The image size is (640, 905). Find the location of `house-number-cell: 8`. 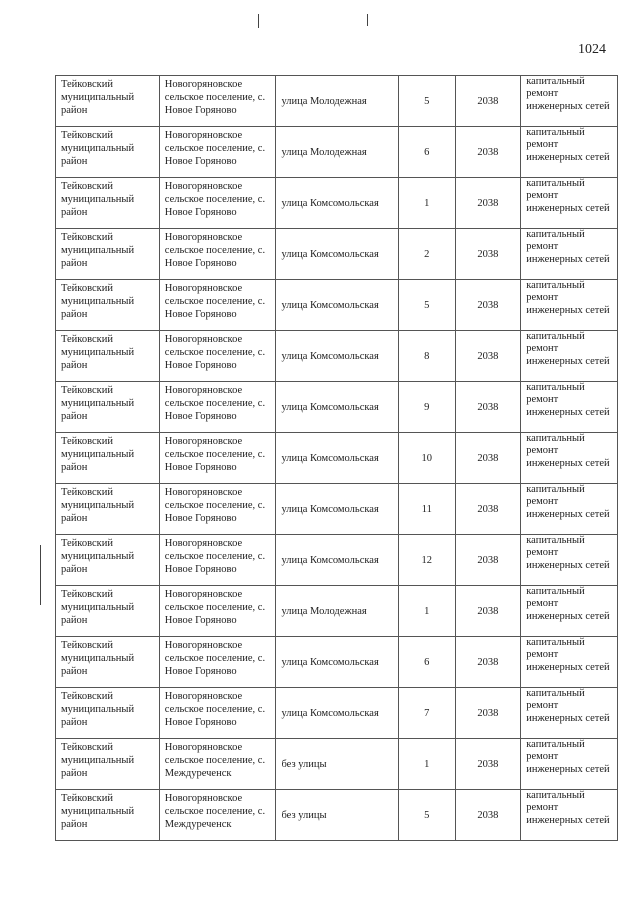

house-number-cell: 8 is located at coordinates (427, 356).